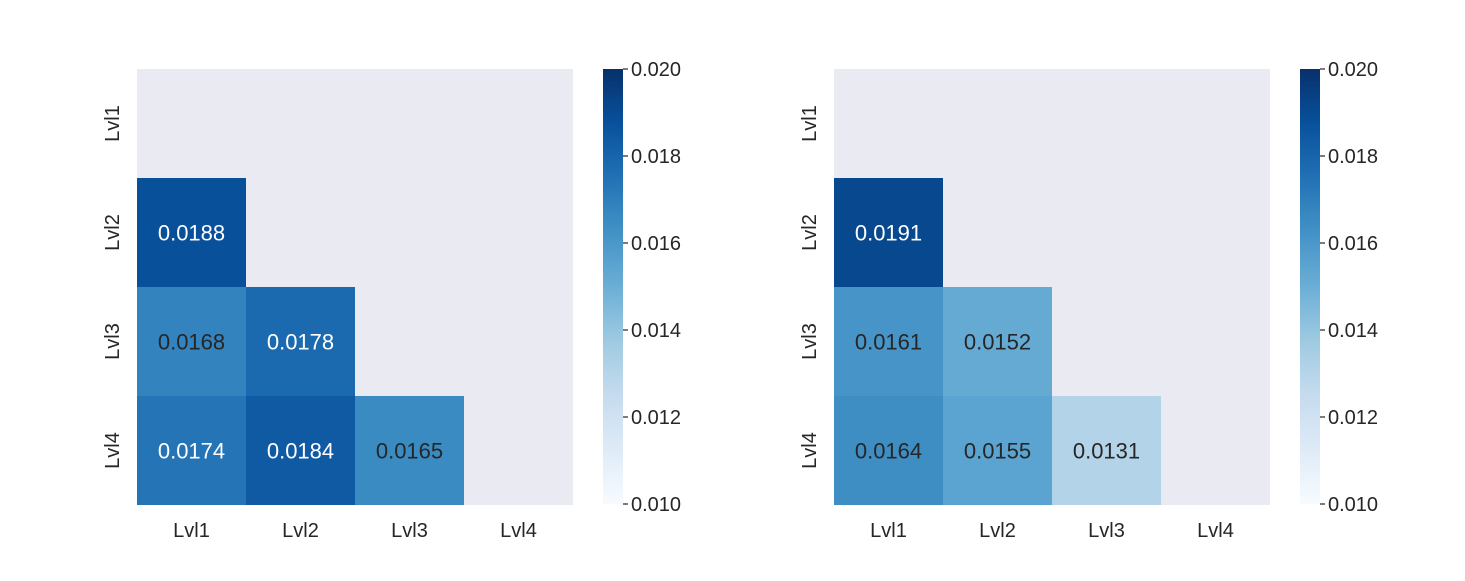  I want to click on cell-value-label: 0.0155, so click(997, 451).